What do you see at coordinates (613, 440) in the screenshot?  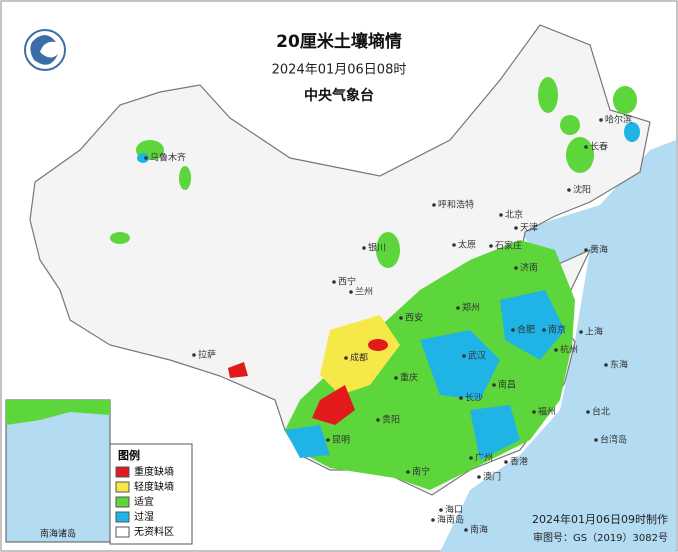 I see `place-label: 台湾岛` at bounding box center [613, 440].